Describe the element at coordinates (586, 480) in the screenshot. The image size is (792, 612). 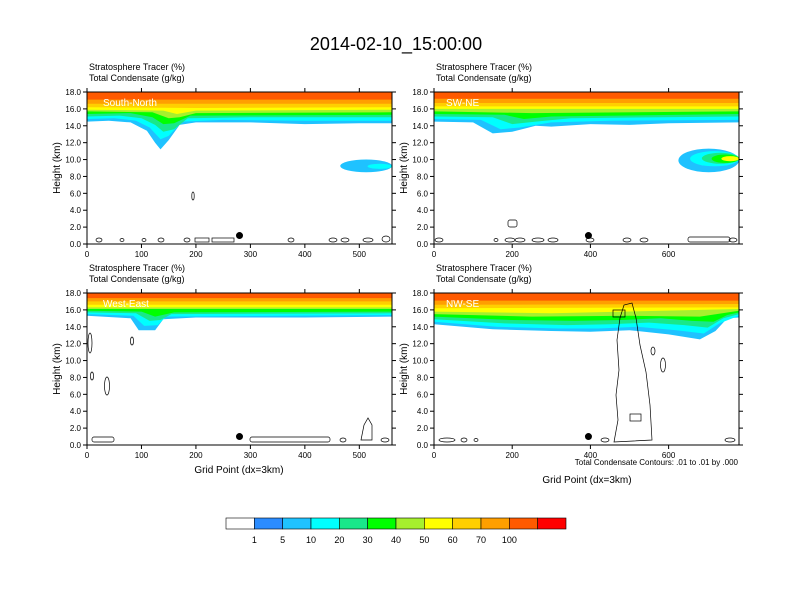
I see `x-axis-label: Grid Point (dx=3km)` at that location.